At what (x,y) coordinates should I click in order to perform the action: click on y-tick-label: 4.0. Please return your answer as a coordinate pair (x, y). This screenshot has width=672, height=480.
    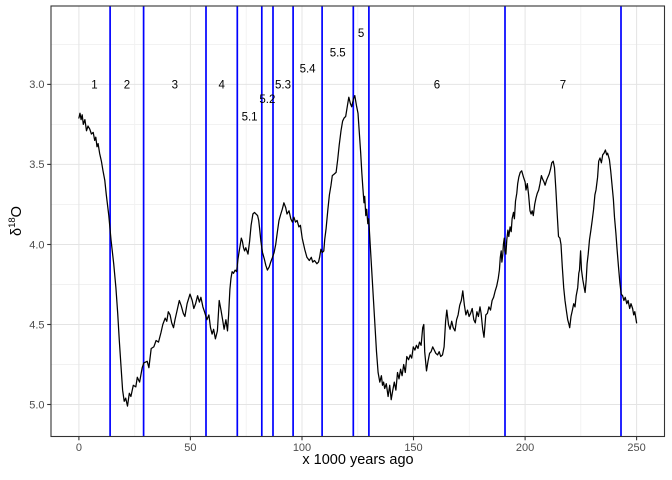
    Looking at the image, I should click on (36, 245).